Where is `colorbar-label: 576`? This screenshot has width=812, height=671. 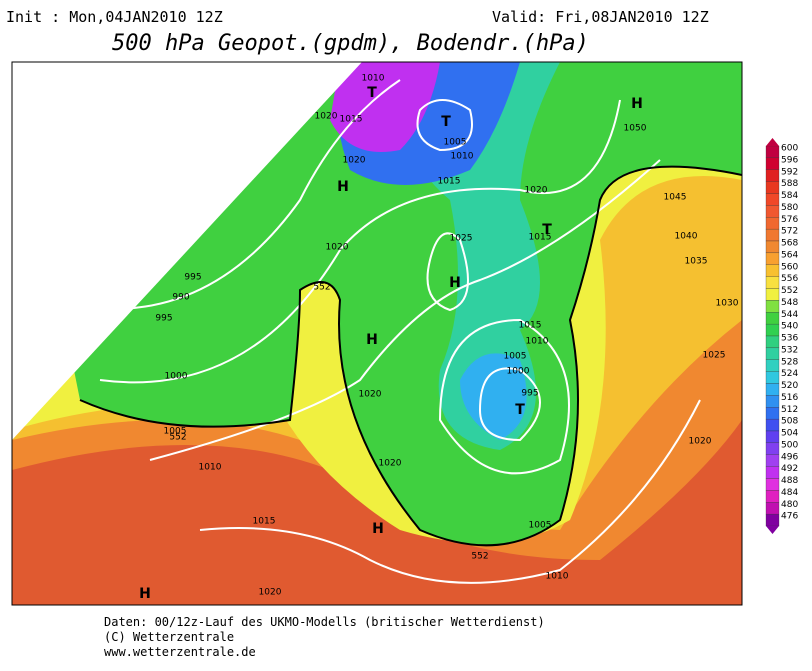
colorbar-label: 576 is located at coordinates (789, 220).